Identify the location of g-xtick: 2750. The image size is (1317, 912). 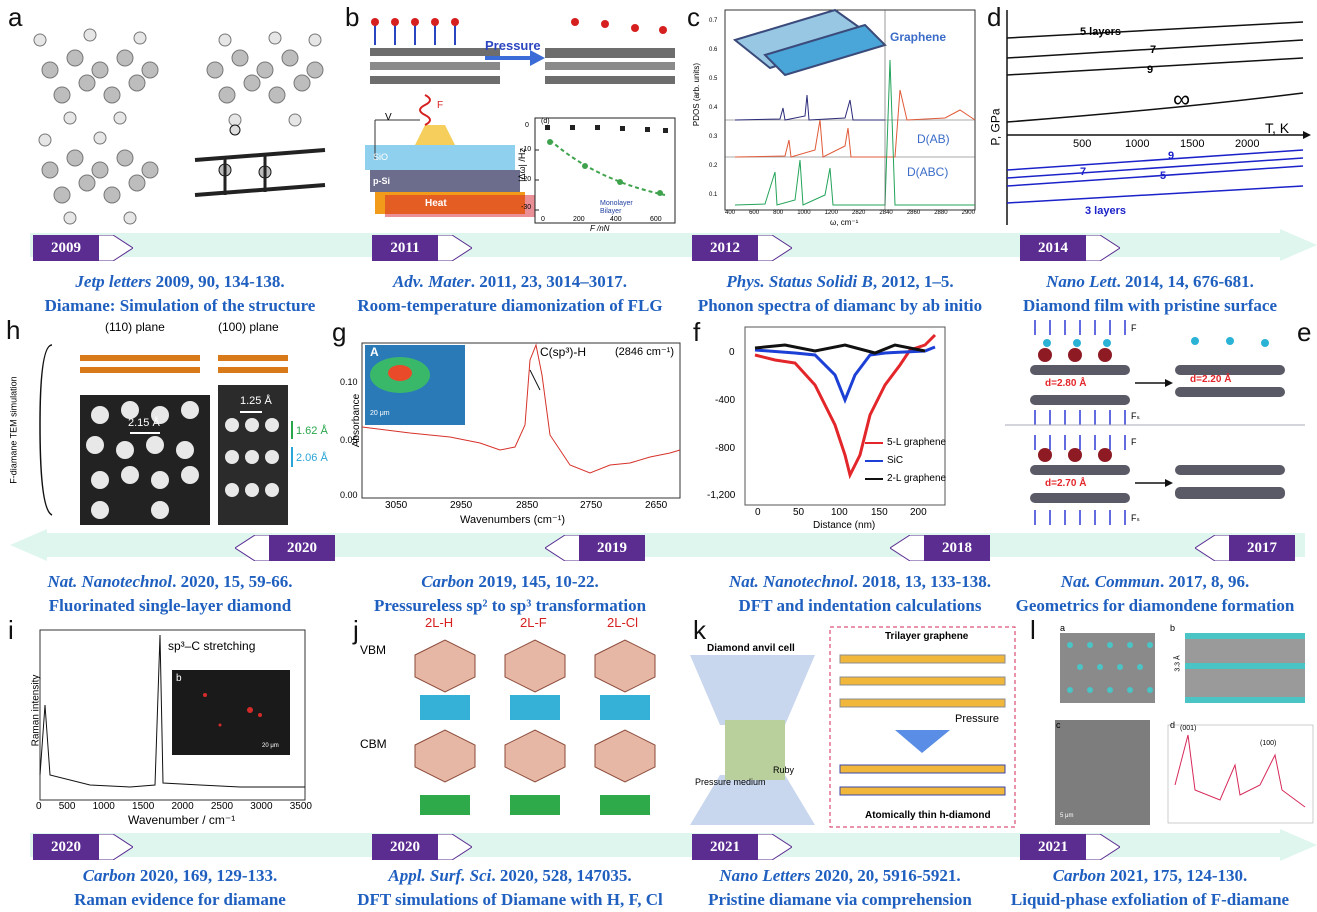
(591, 505).